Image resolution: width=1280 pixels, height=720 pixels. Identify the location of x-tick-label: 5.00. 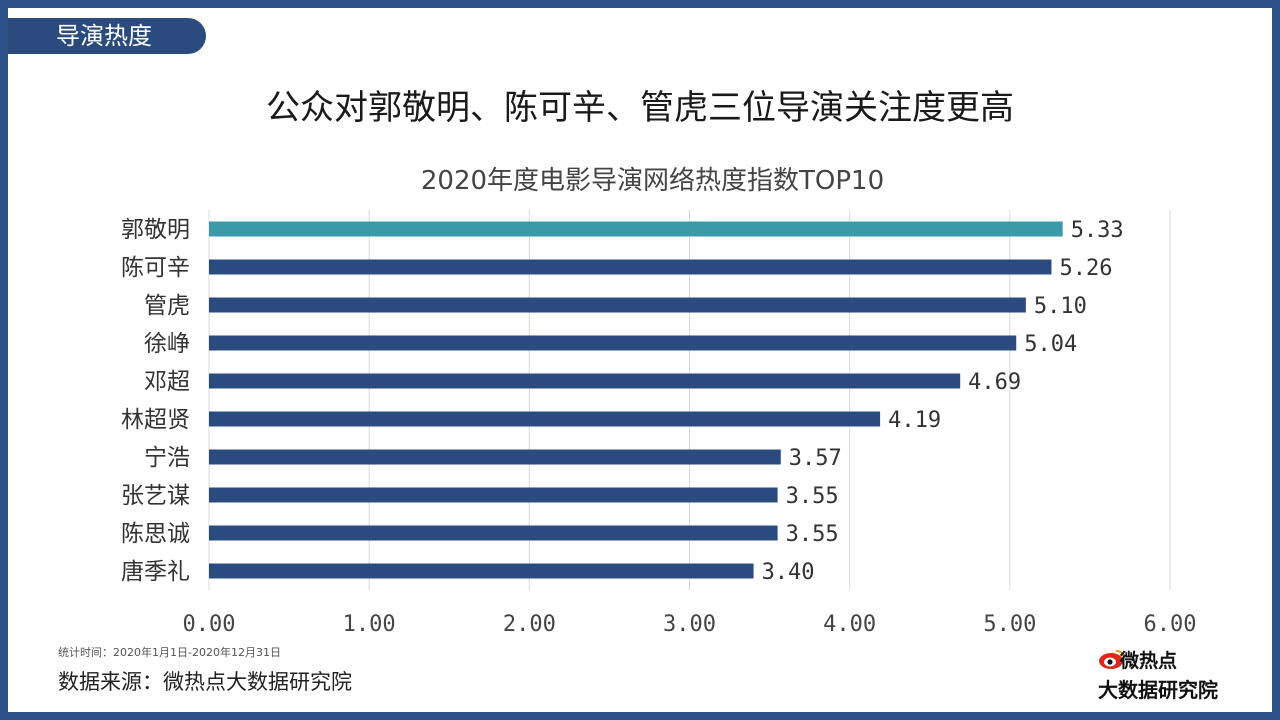
(1009, 624).